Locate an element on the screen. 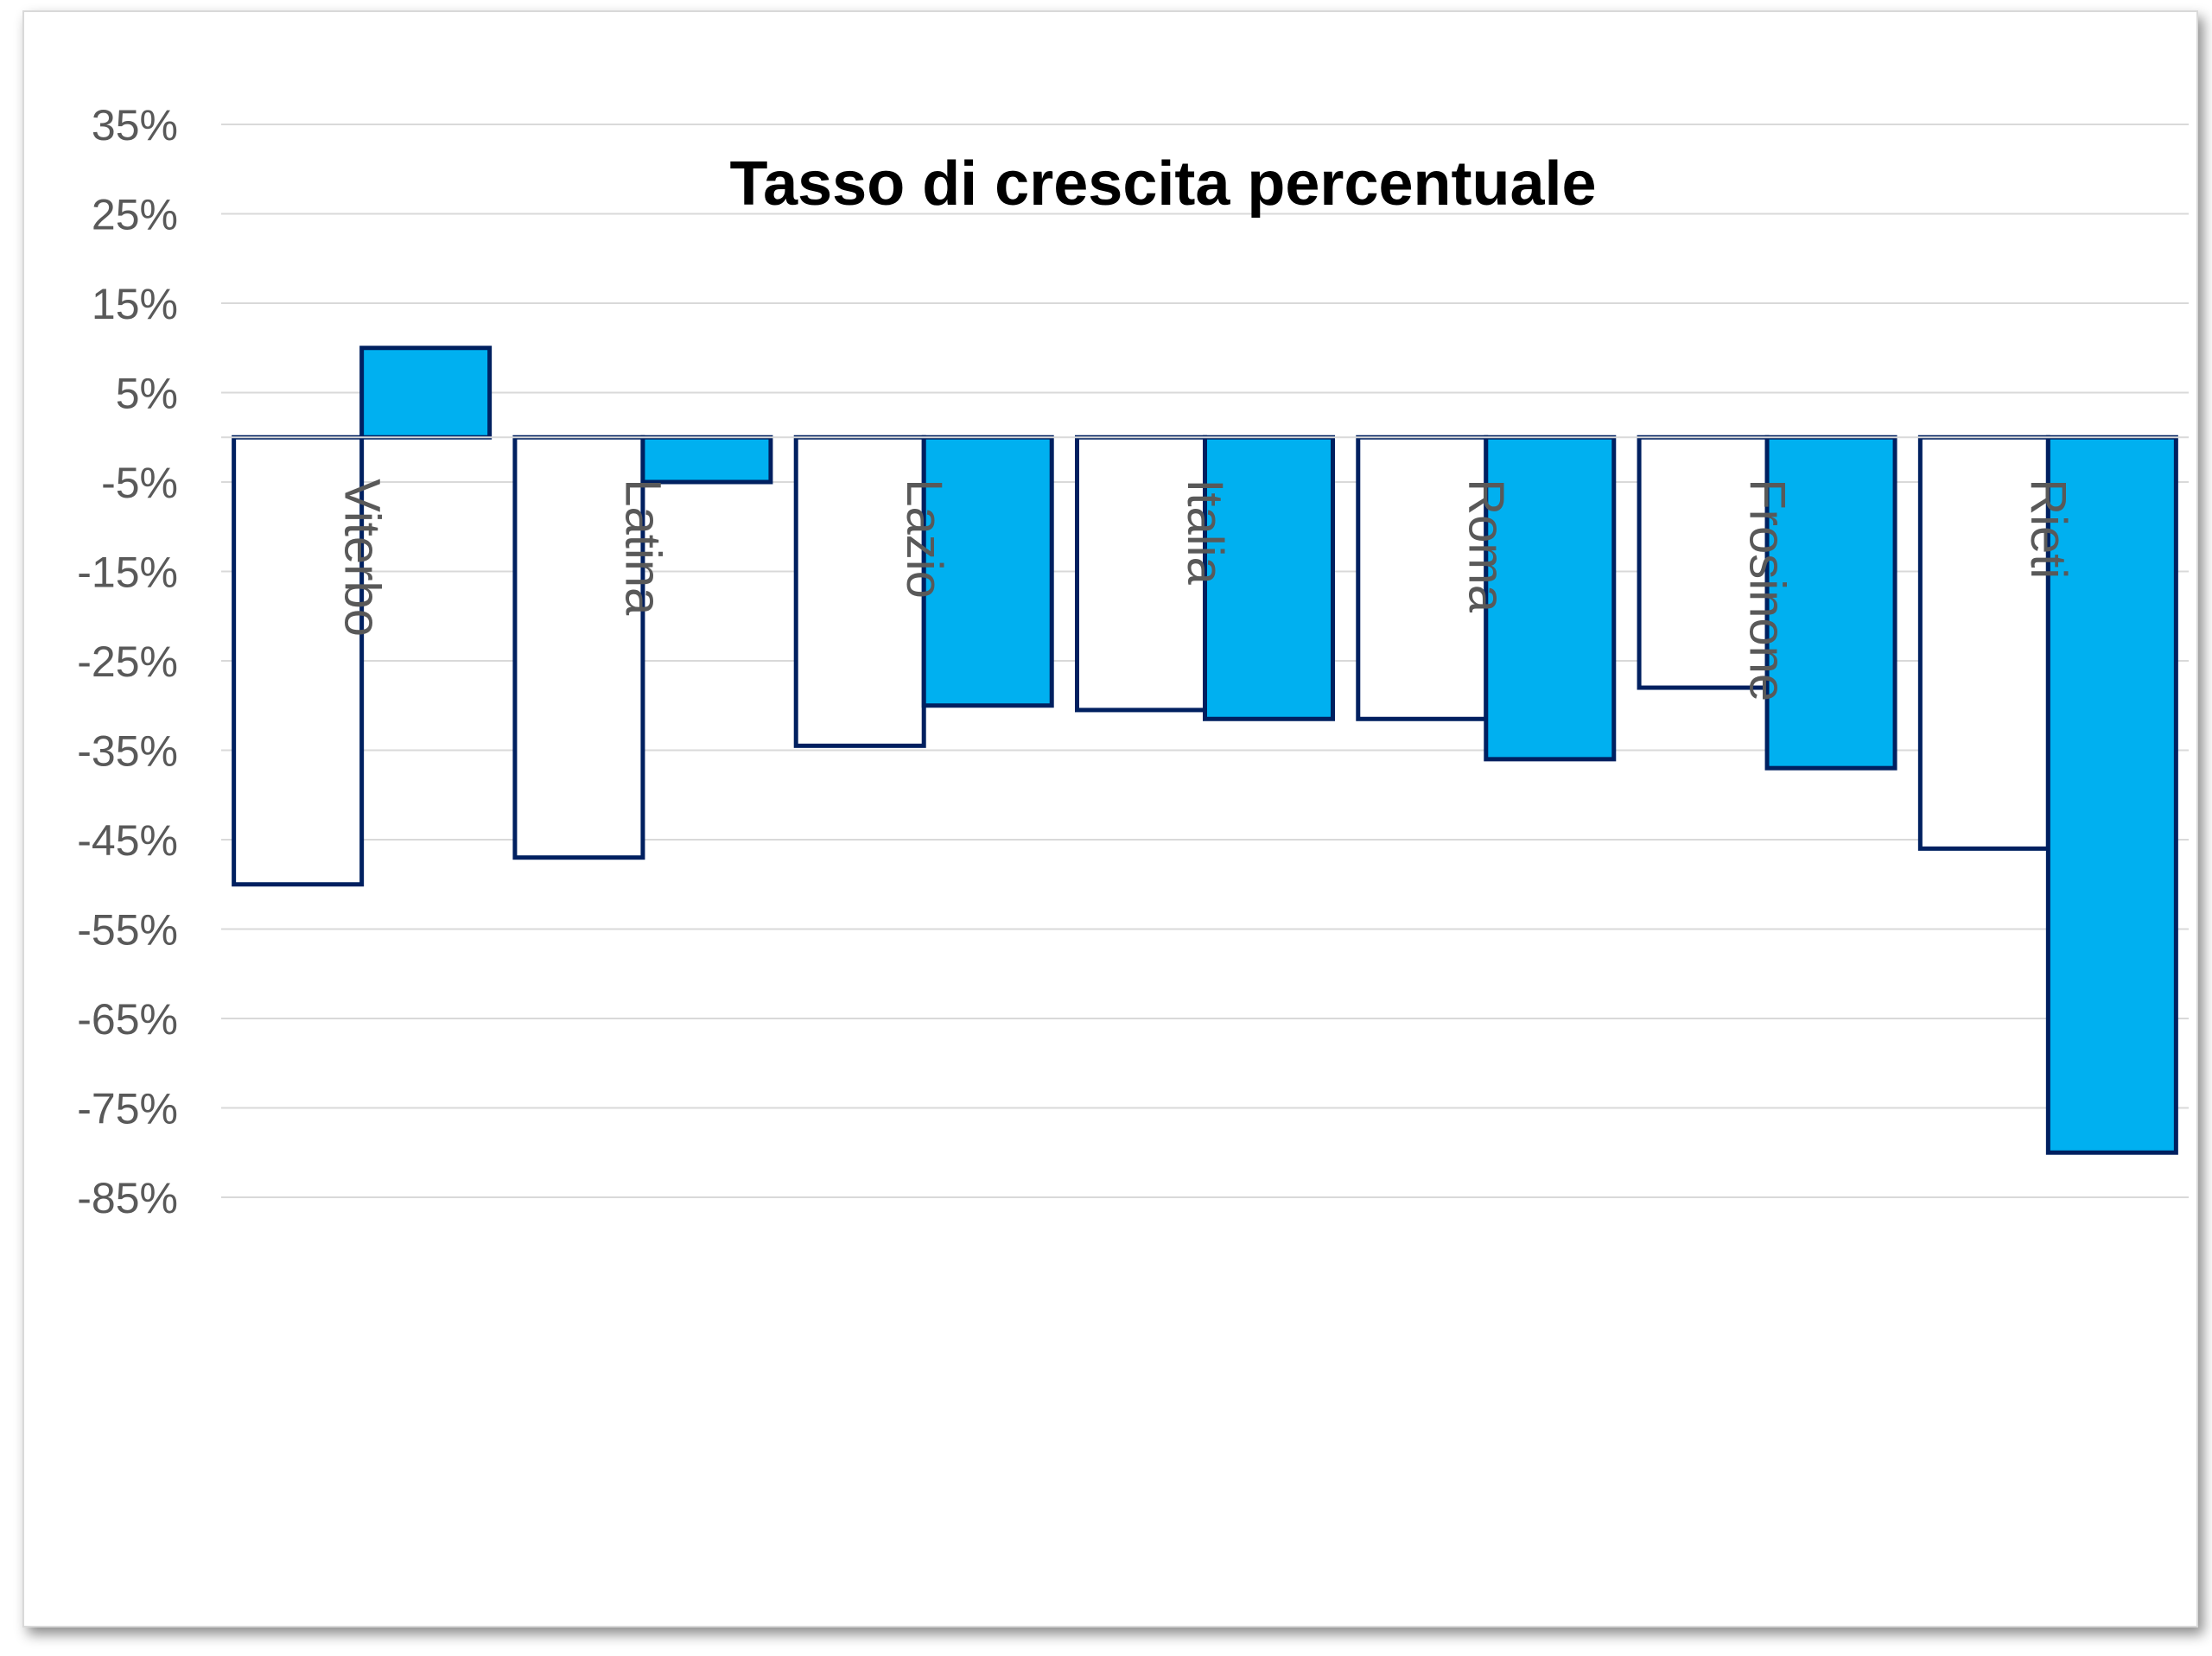  bar-2-roma is located at coordinates (1550, 598).